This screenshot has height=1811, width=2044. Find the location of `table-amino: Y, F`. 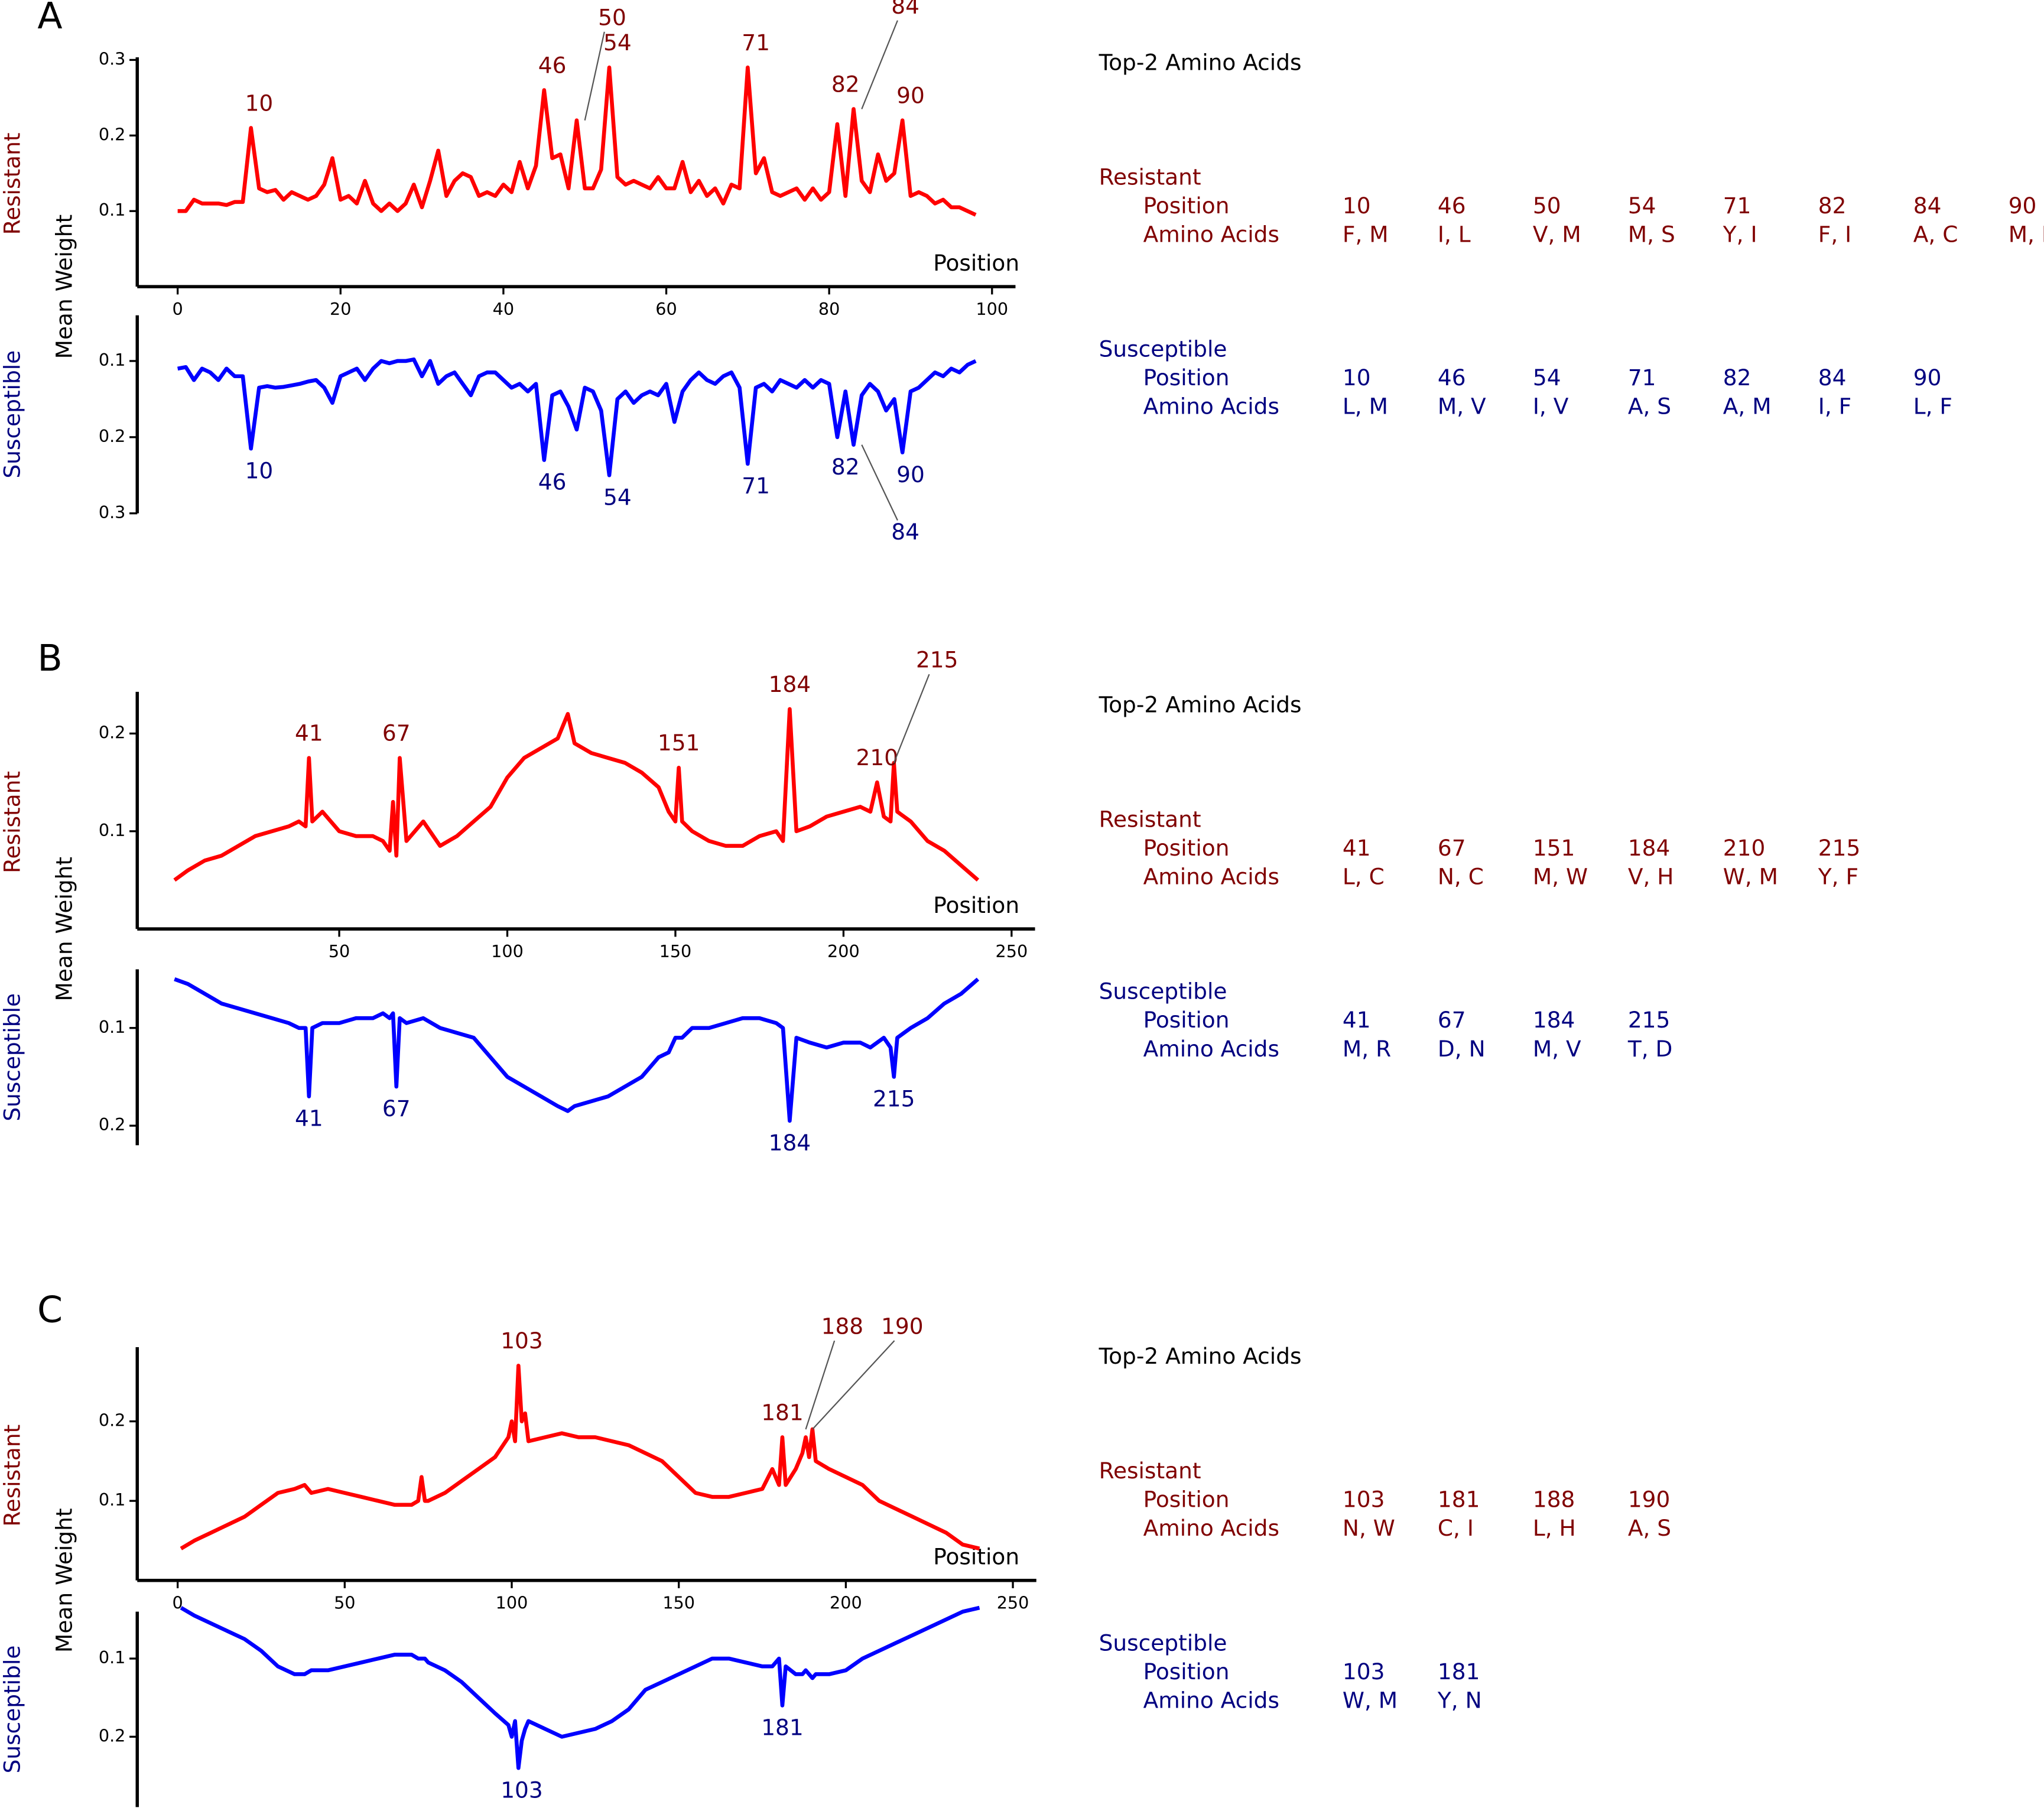

table-amino: Y, F is located at coordinates (1838, 877).